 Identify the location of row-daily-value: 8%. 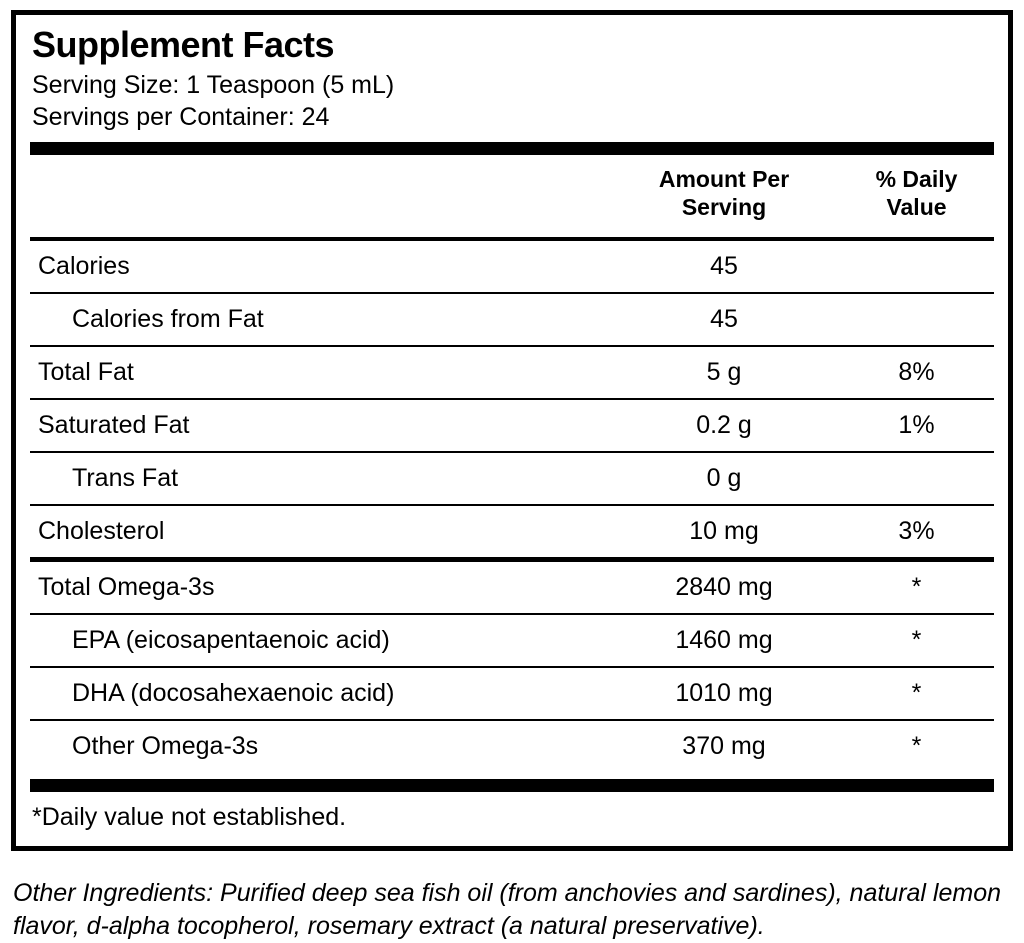
(916, 371).